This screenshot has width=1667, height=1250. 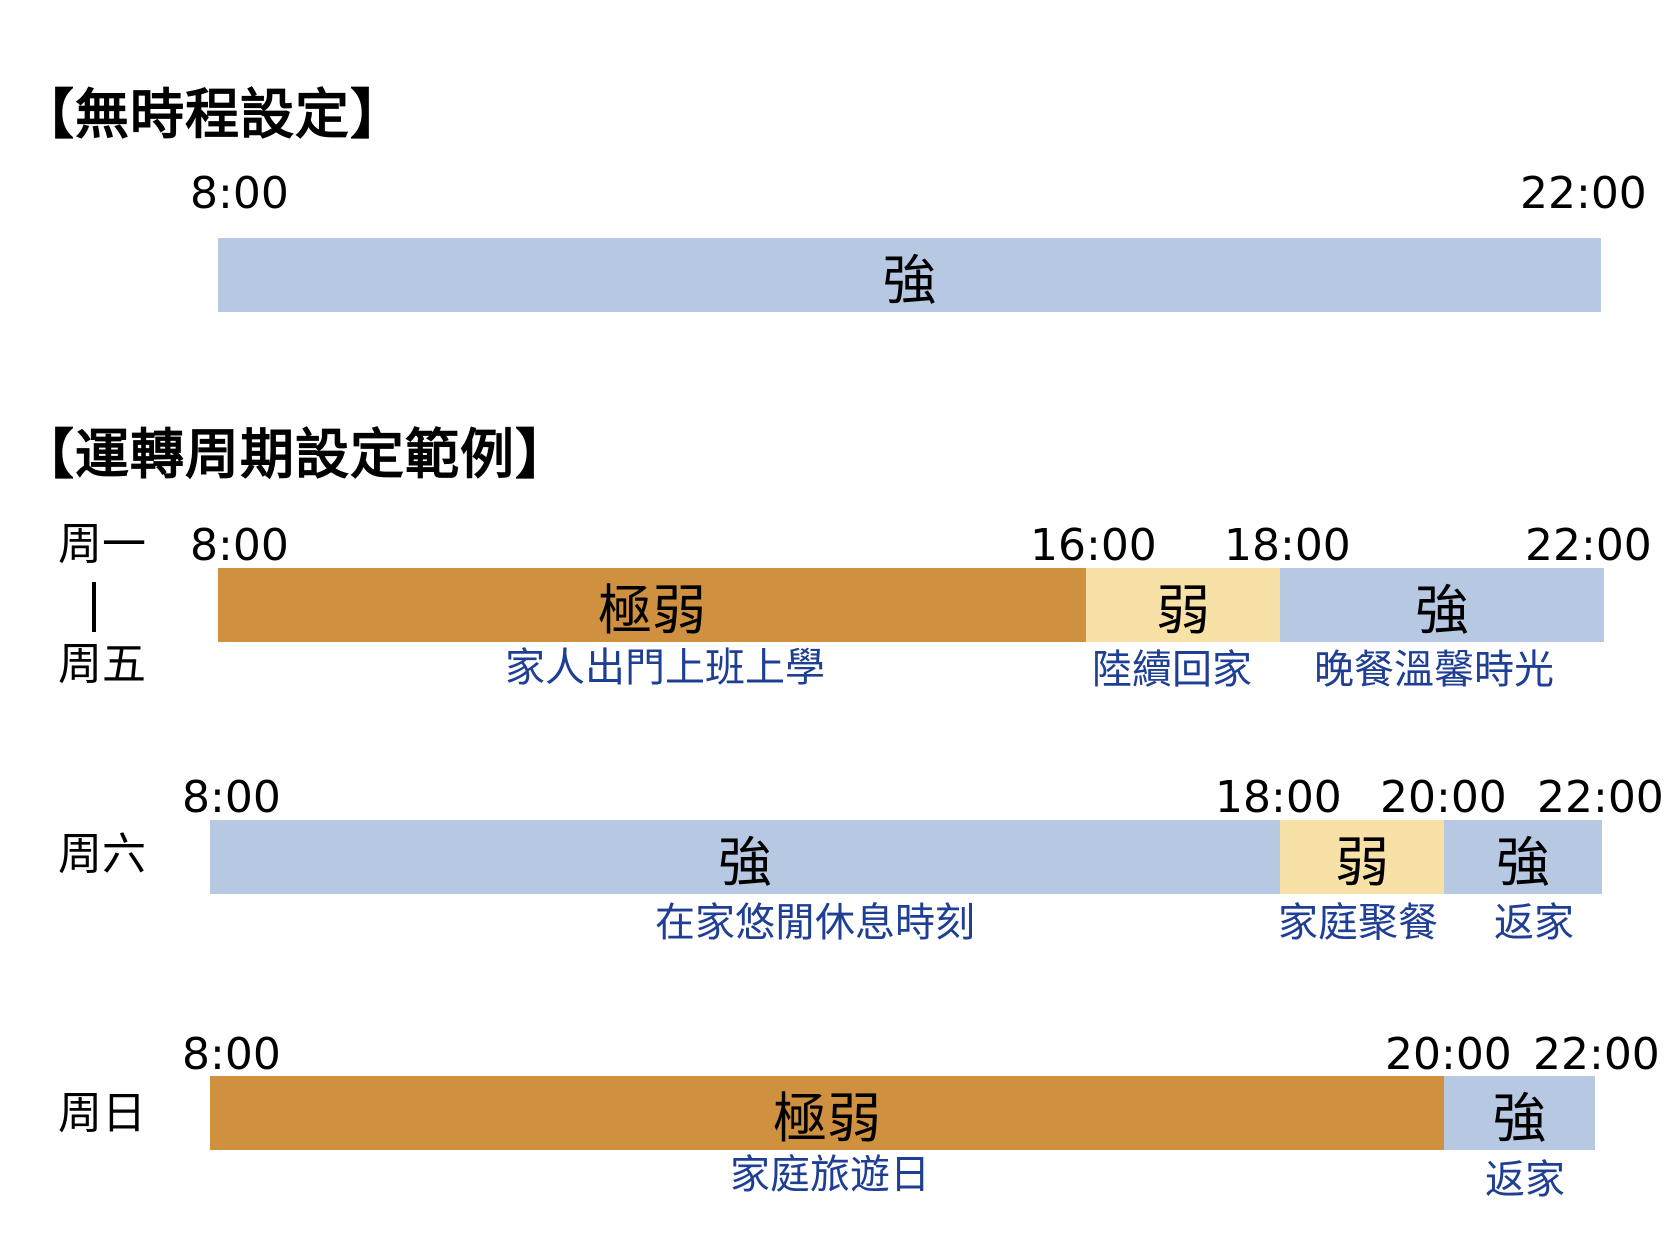 What do you see at coordinates (94, 607) in the screenshot?
I see `day-range-separator` at bounding box center [94, 607].